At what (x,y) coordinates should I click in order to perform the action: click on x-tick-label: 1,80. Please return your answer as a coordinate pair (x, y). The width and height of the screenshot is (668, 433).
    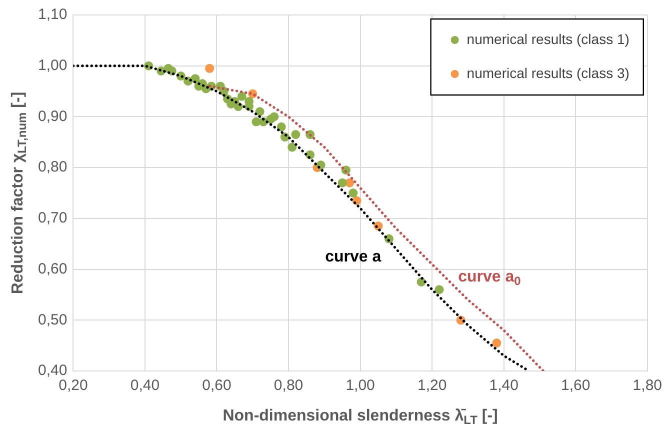
    Looking at the image, I should click on (647, 385).